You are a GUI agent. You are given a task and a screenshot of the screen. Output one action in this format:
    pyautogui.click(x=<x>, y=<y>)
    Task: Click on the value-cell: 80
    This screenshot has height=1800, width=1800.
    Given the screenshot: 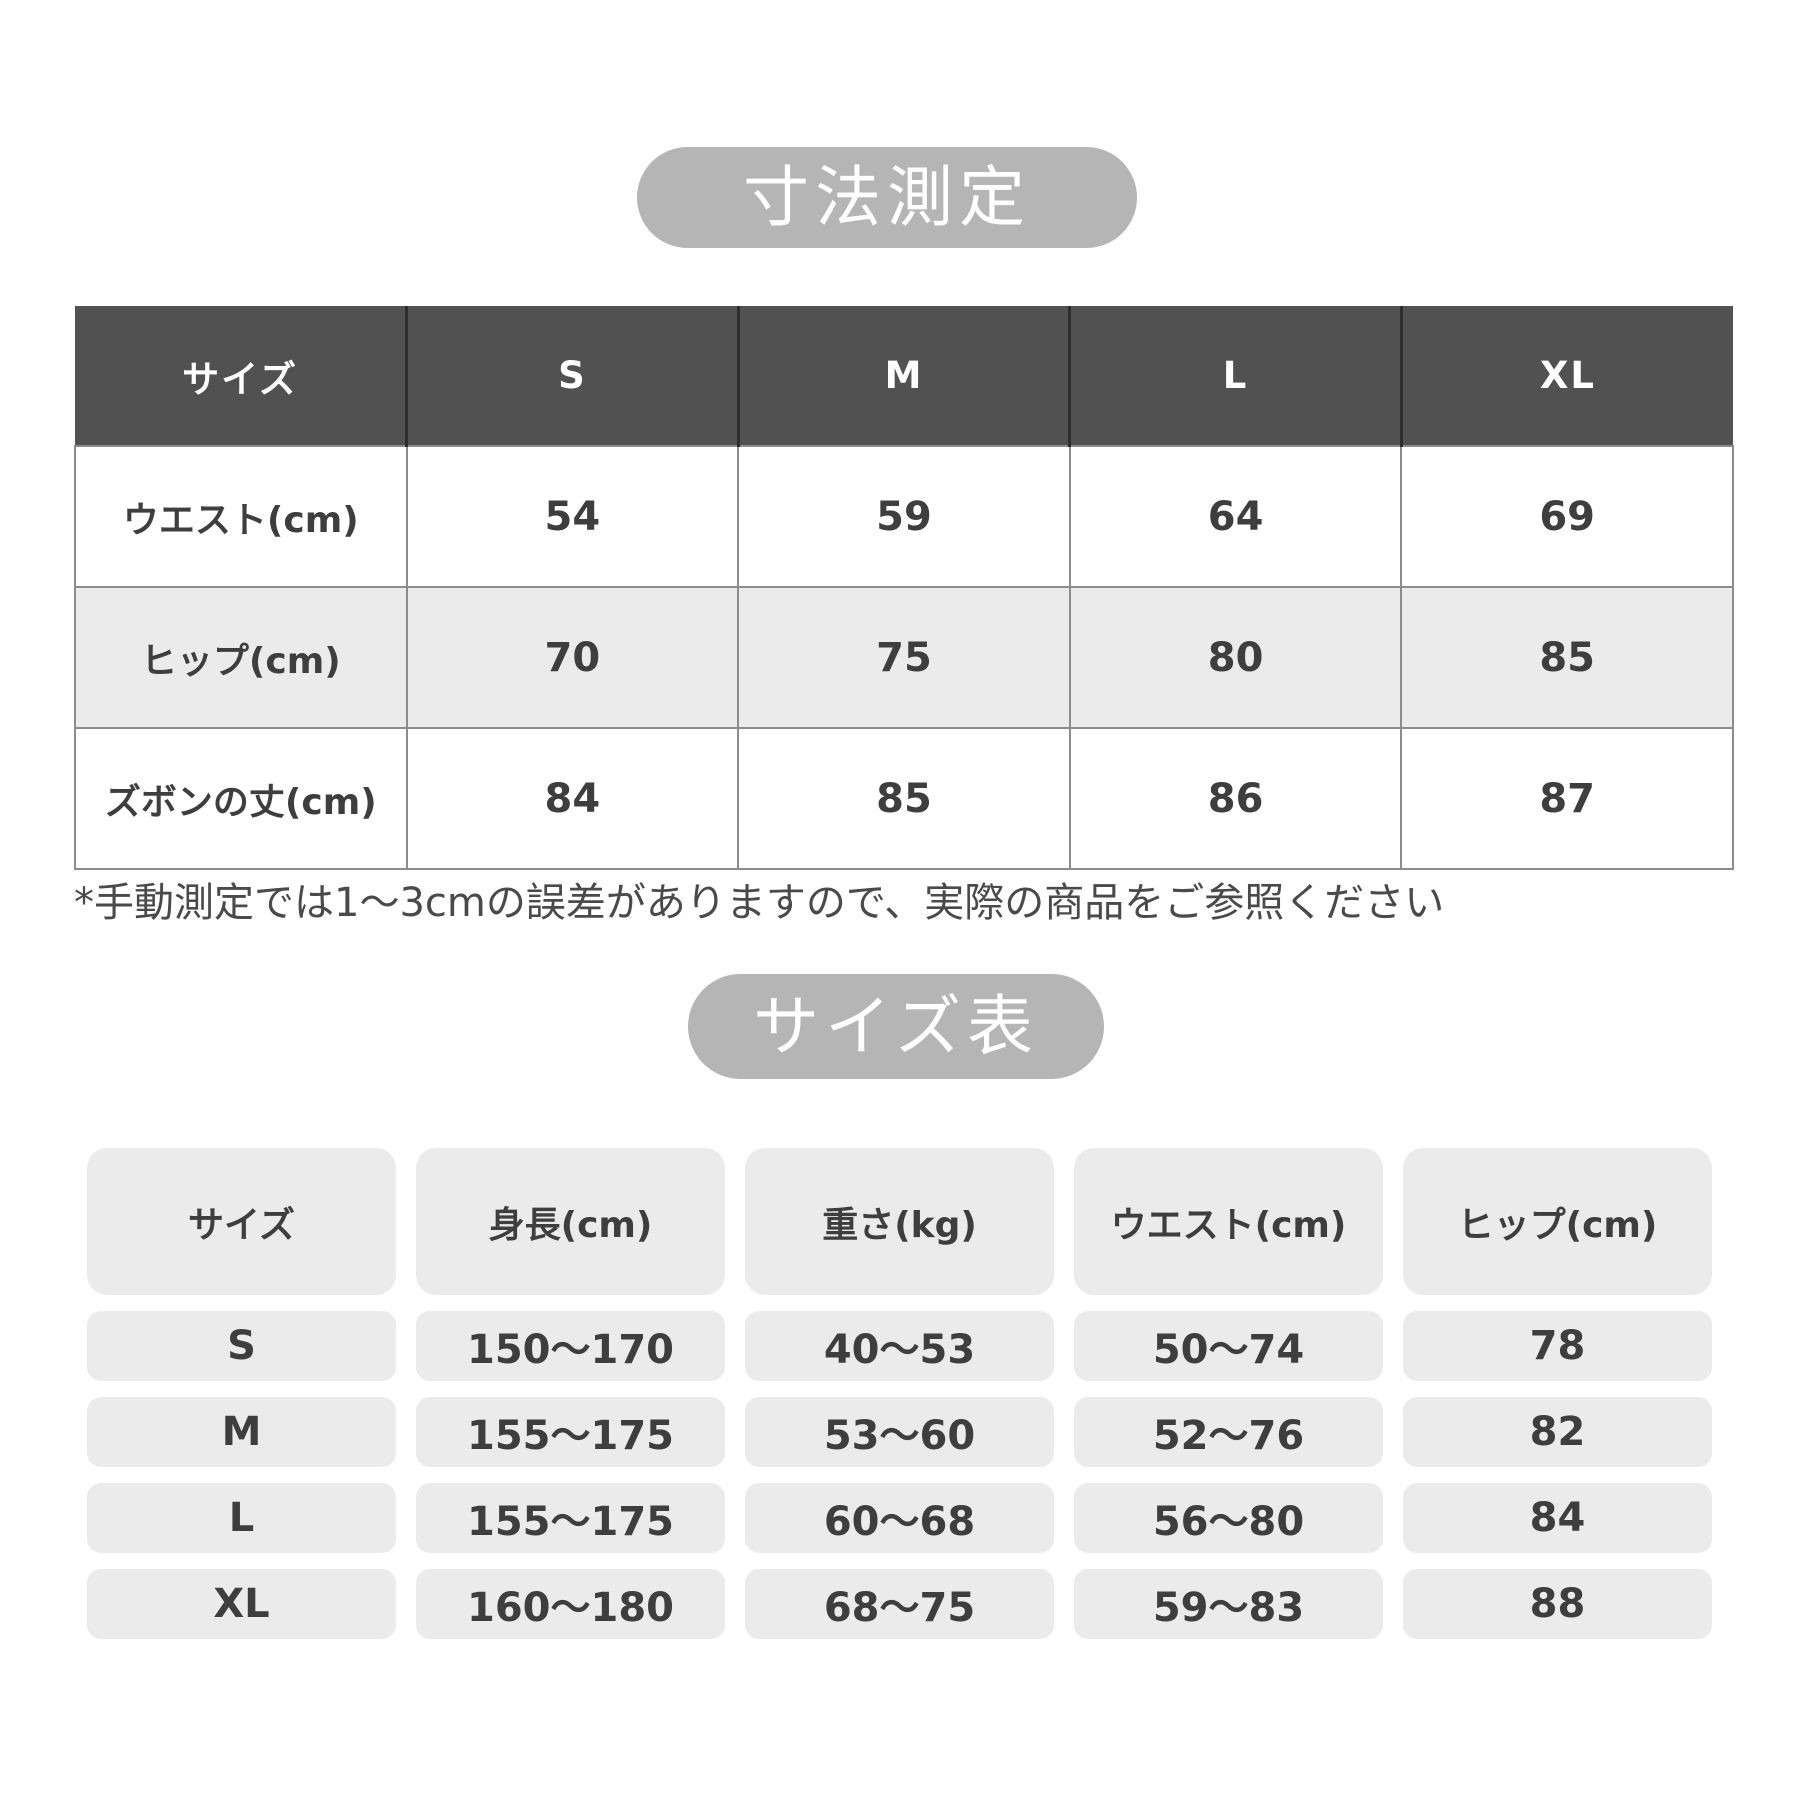 What is the action you would take?
    pyautogui.click(x=1235, y=657)
    